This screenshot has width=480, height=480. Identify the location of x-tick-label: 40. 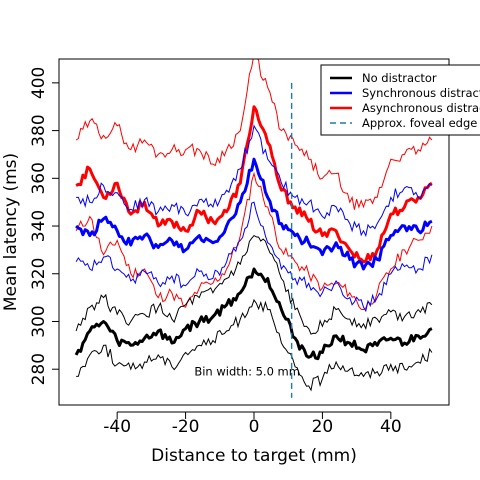
(391, 427).